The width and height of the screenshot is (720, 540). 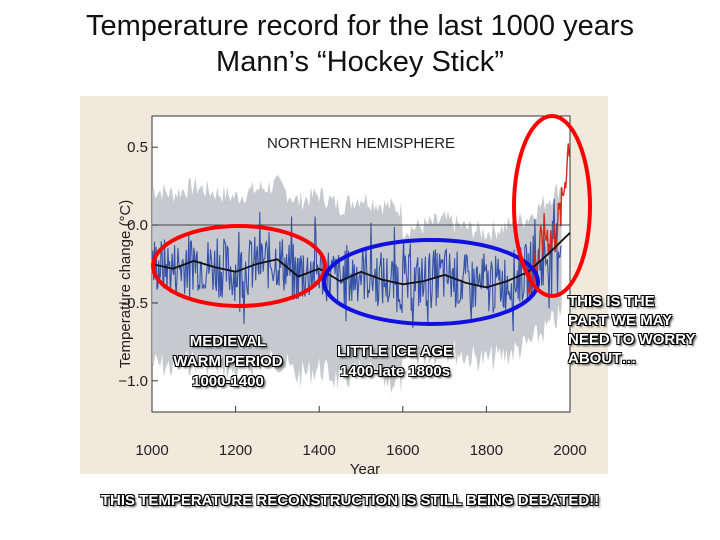 What do you see at coordinates (361, 143) in the screenshot?
I see `chart-title: NORTHERN HEMISPHERE` at bounding box center [361, 143].